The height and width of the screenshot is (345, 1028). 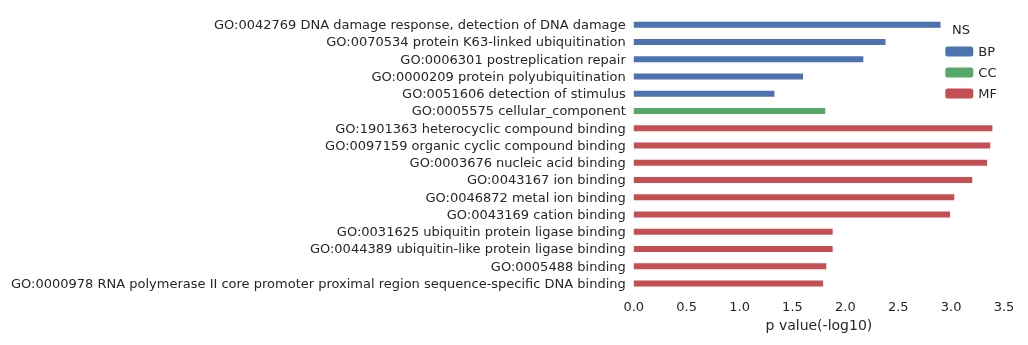 I want to click on x-axis-title: p value(-log10), so click(x=819, y=325).